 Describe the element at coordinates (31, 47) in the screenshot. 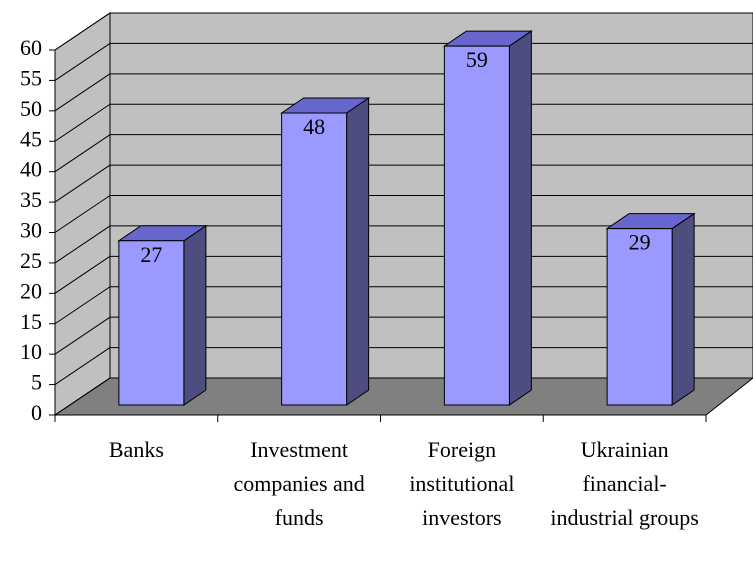

I see `y-tick-label: 60` at that location.